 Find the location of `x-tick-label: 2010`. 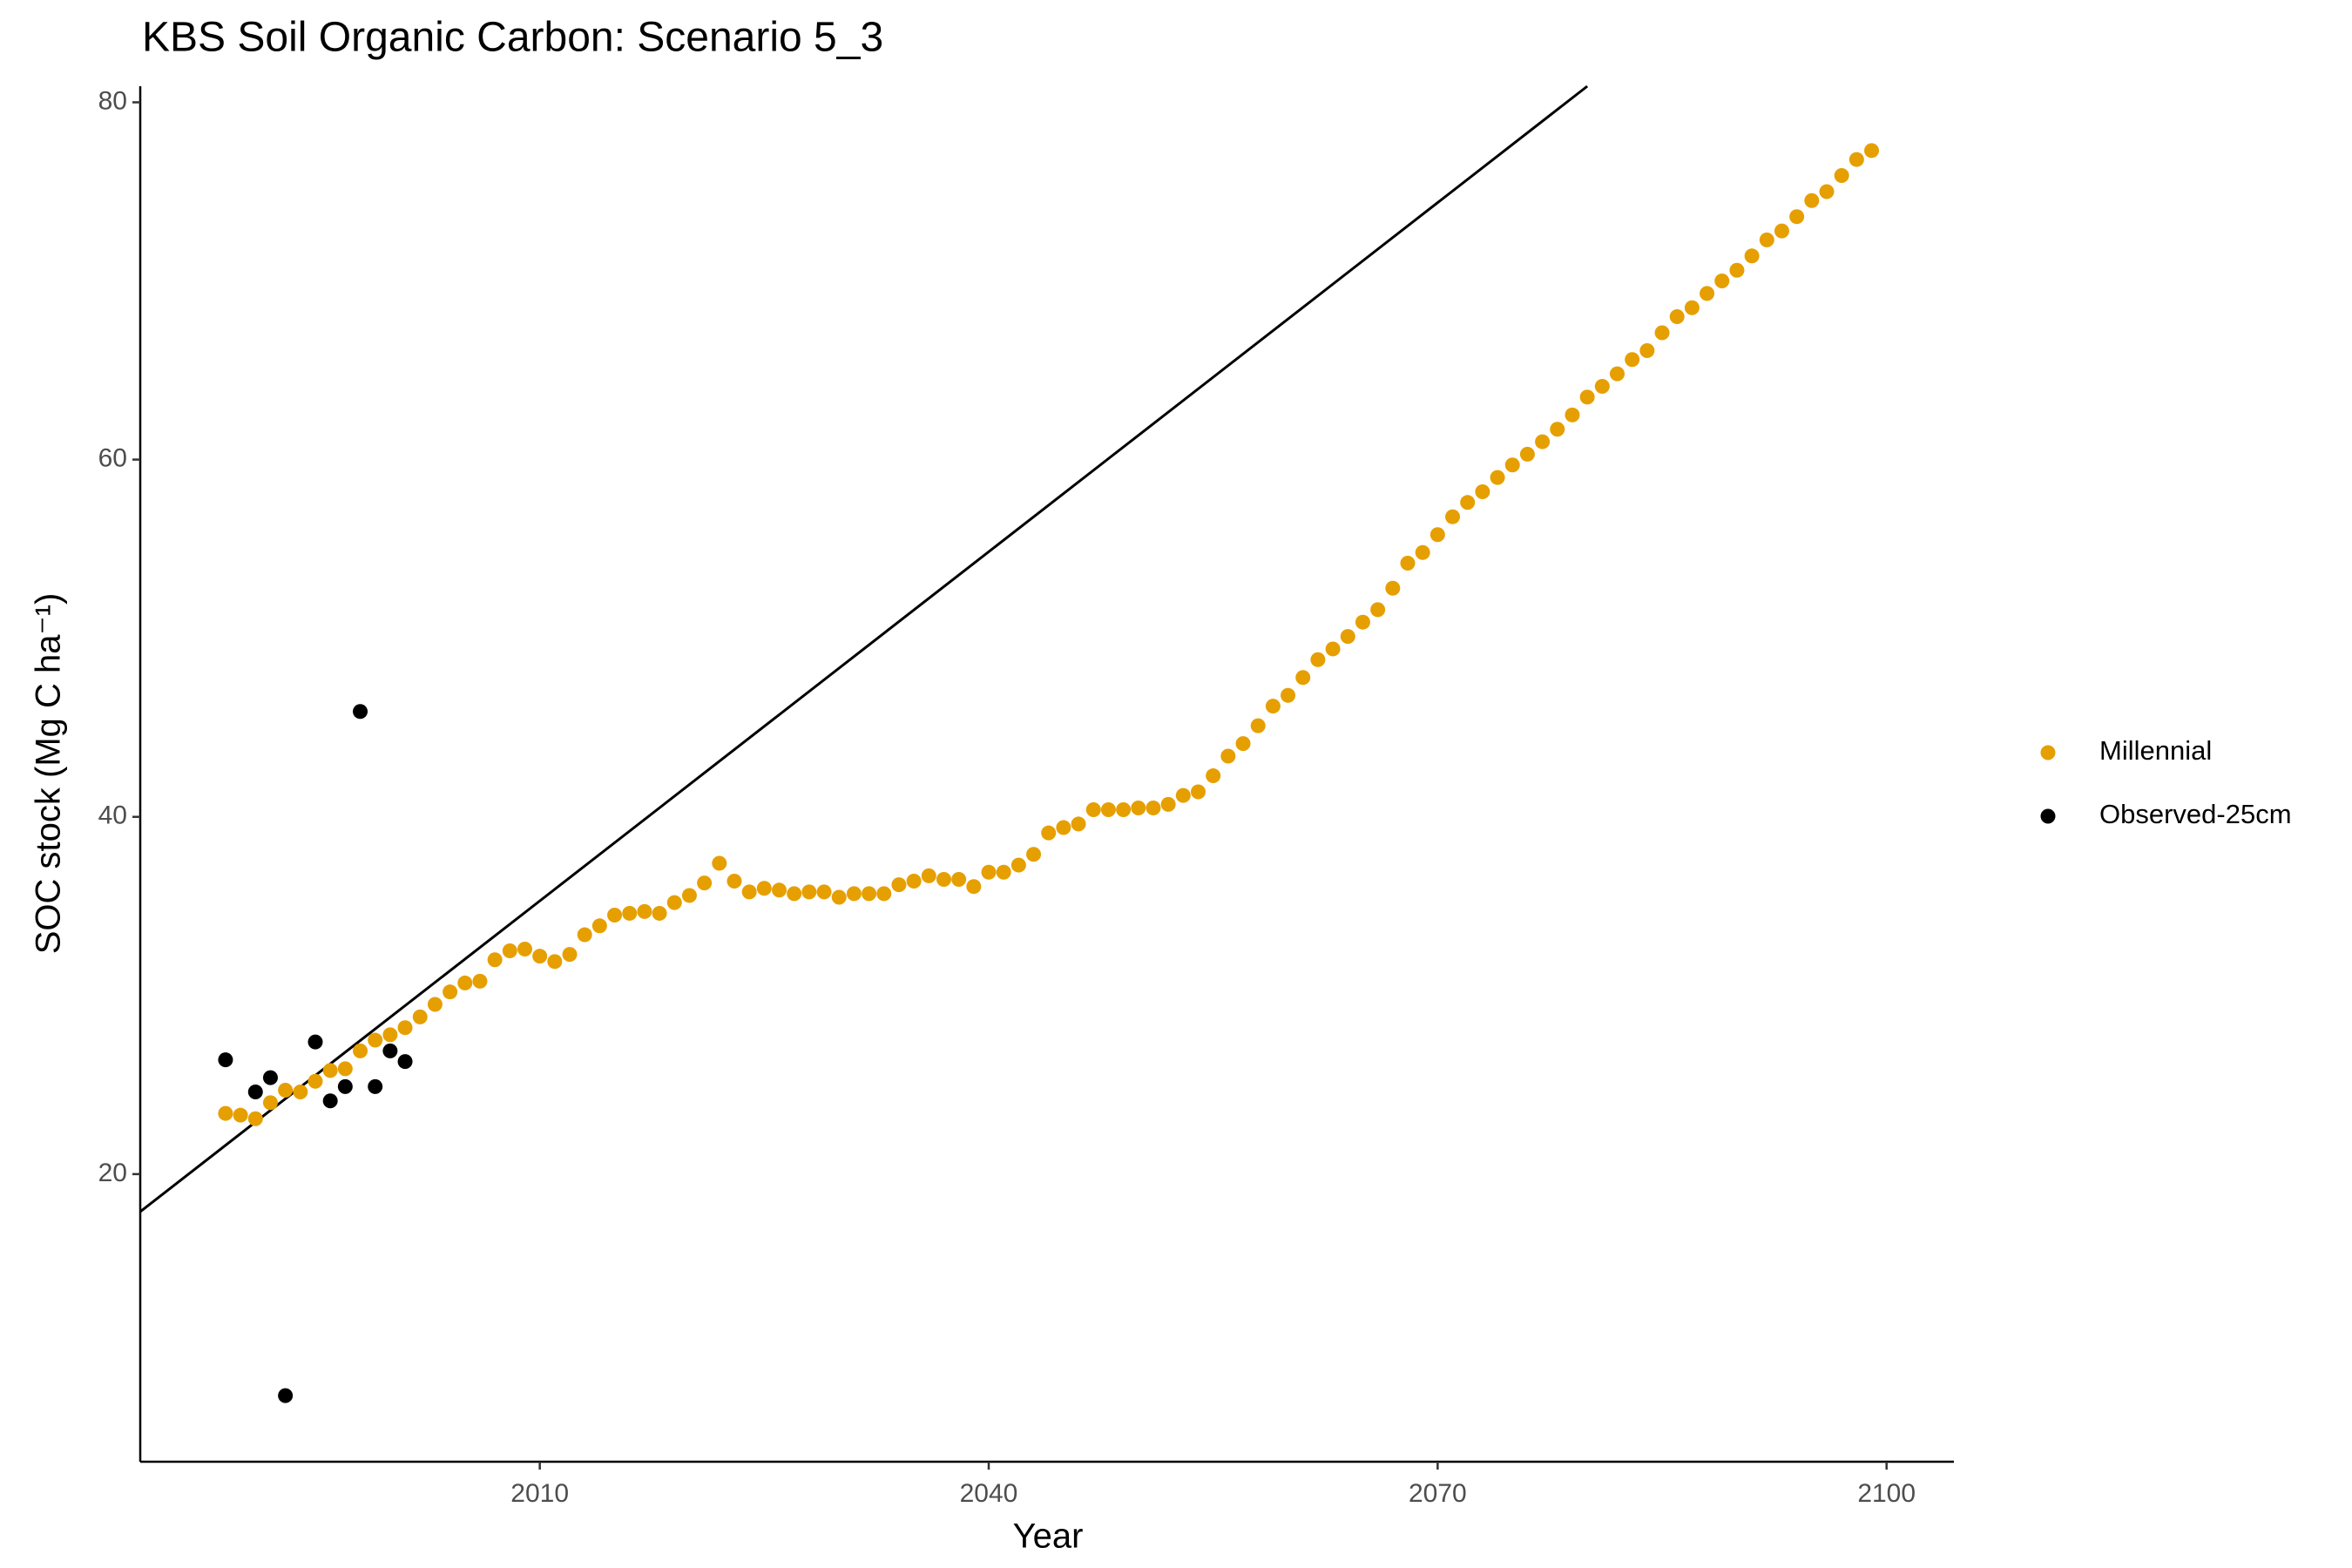

x-tick-label: 2010 is located at coordinates (539, 1493).